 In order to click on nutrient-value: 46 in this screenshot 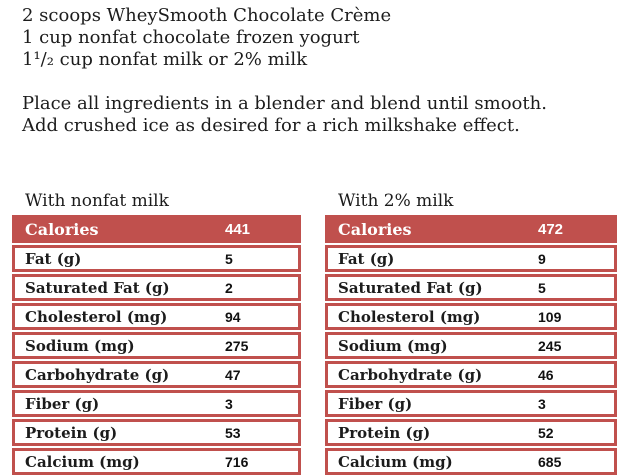, I will do `click(546, 374)`.